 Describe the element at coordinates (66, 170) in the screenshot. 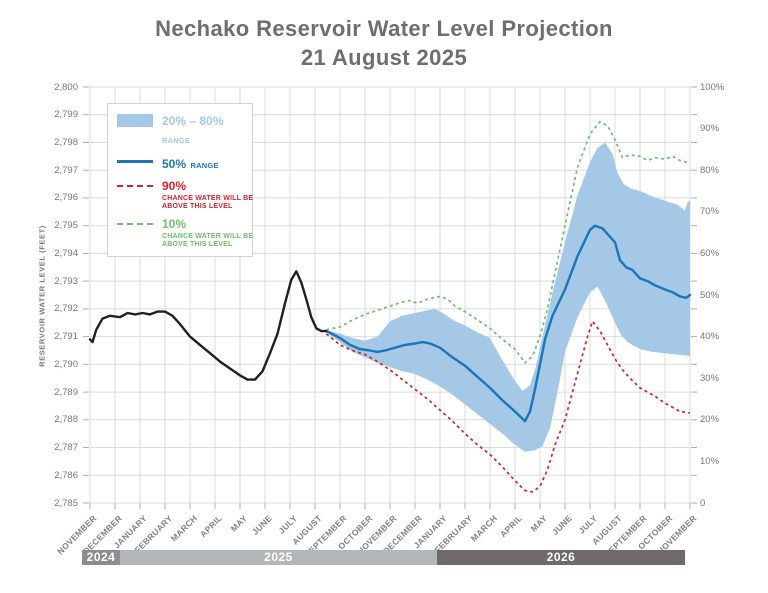

I see `y-tick-label: 2,797` at that location.